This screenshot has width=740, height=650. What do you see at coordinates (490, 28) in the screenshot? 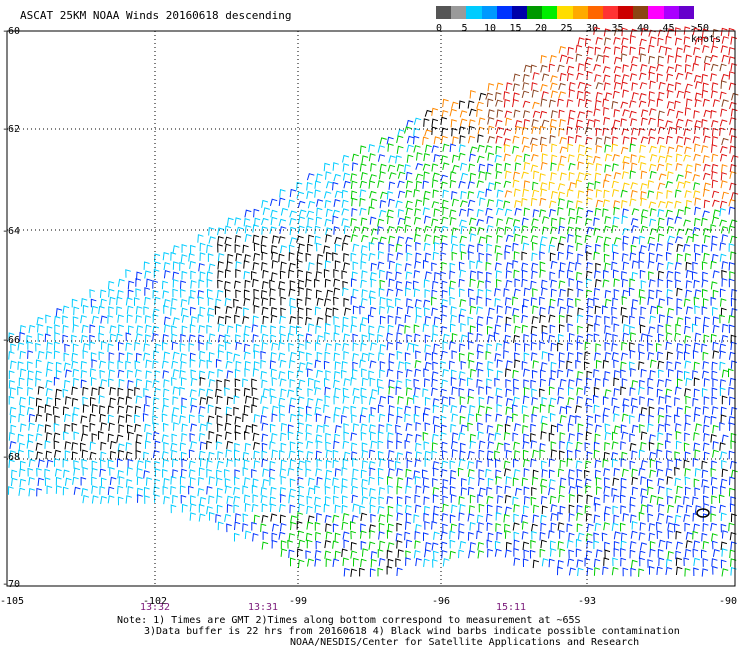
I see `color-scale-label: 10` at bounding box center [490, 28].